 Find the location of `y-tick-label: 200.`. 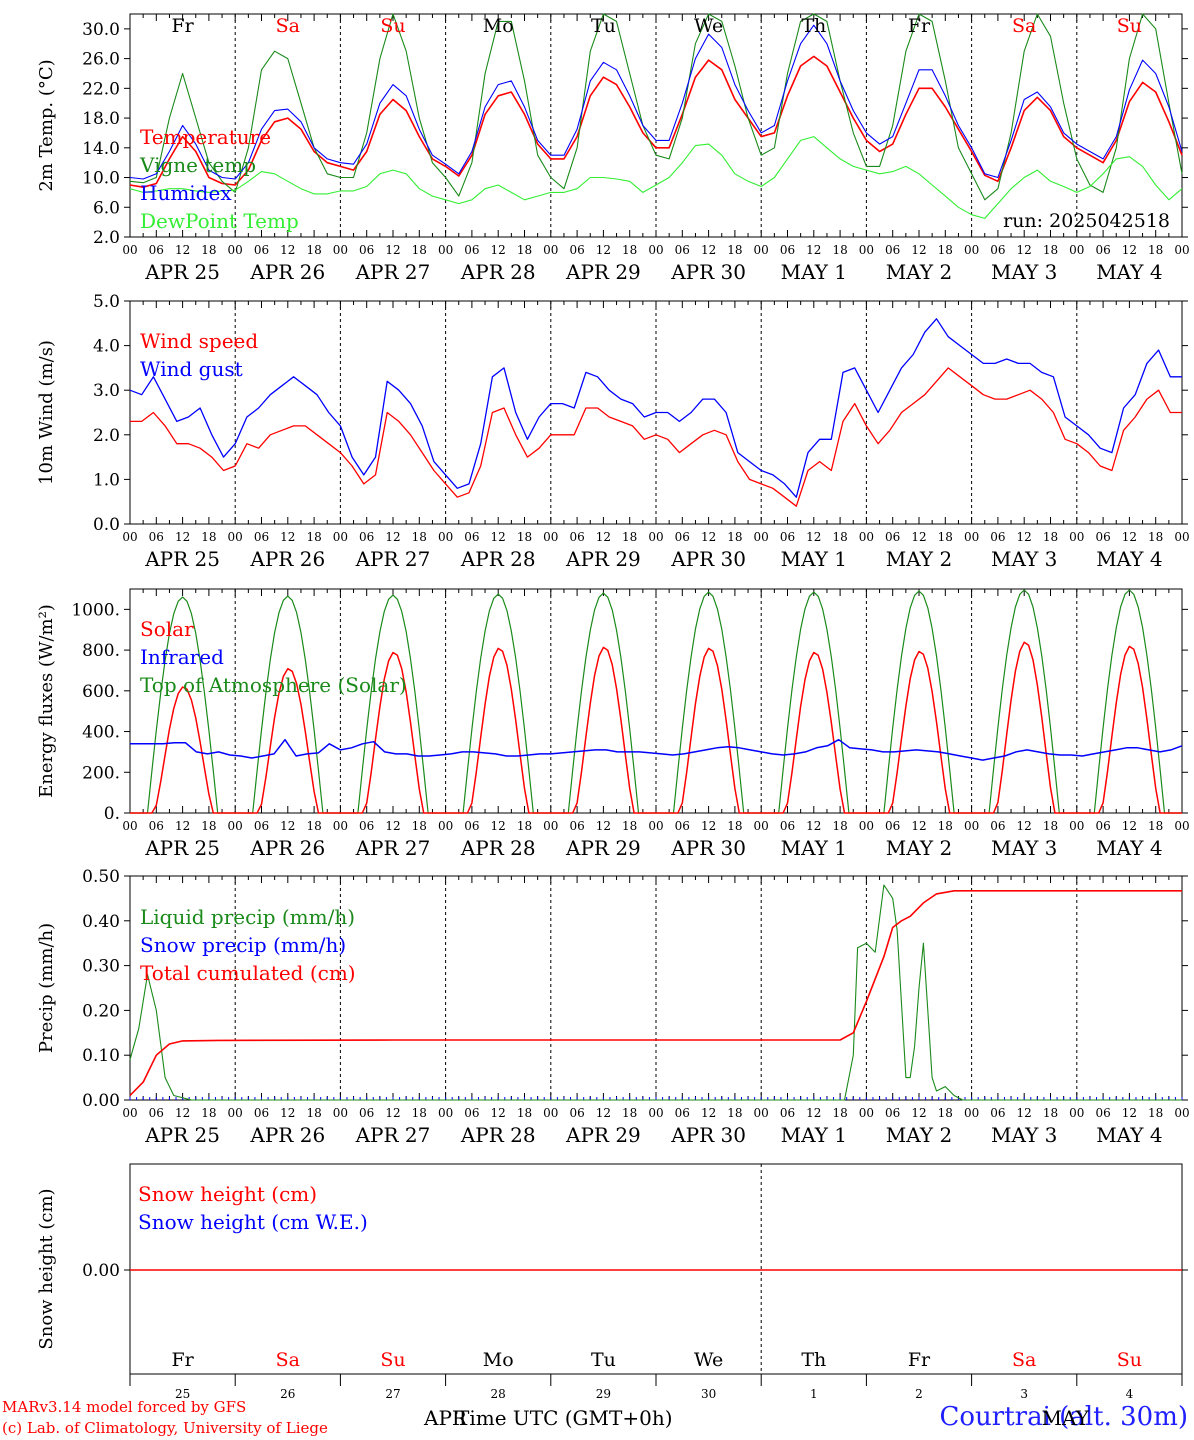

y-tick-label: 200. is located at coordinates (101, 773).